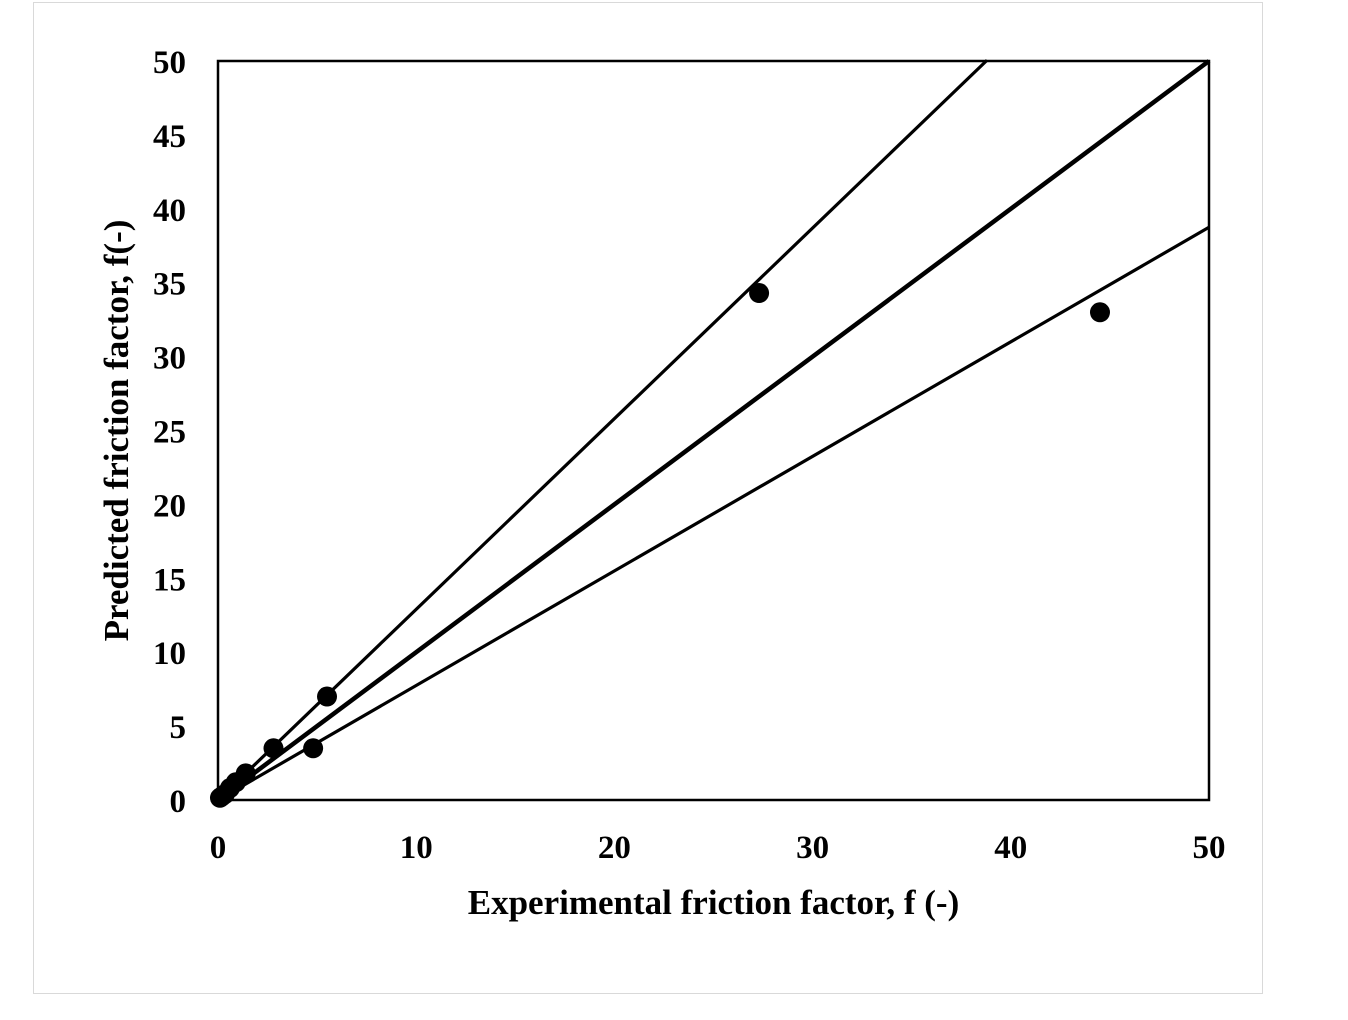 The image size is (1348, 1020). Describe the element at coordinates (416, 848) in the screenshot. I see `x-tick-label: 10` at that location.